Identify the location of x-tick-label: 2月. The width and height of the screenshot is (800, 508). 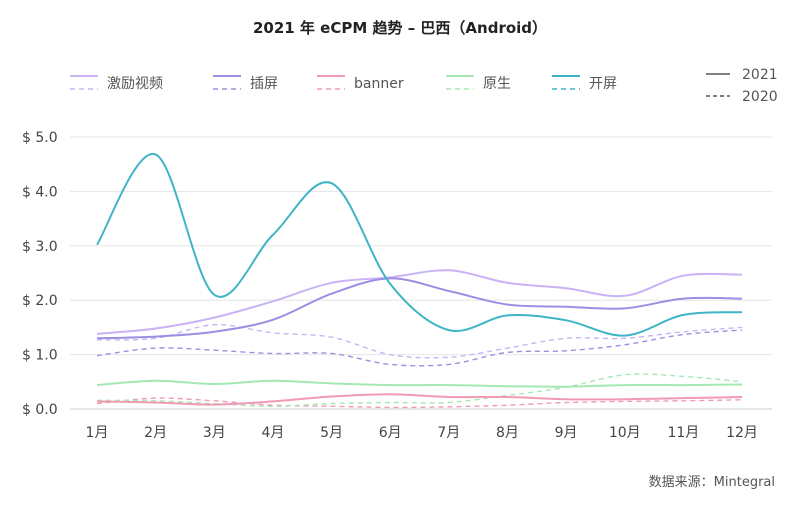
(155, 433).